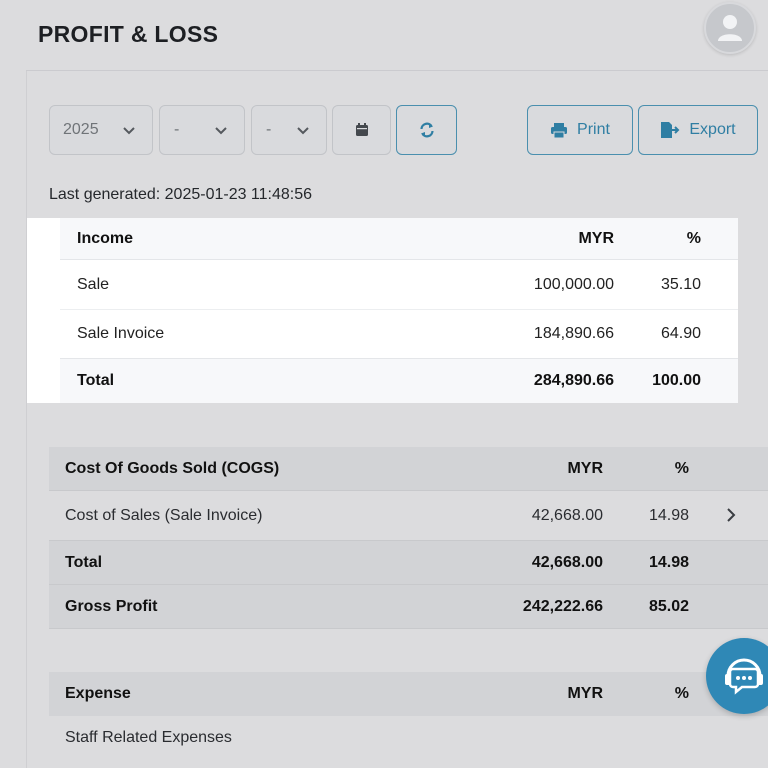 This screenshot has width=768, height=768. What do you see at coordinates (98, 693) in the screenshot?
I see `expense-header-label: Expense` at bounding box center [98, 693].